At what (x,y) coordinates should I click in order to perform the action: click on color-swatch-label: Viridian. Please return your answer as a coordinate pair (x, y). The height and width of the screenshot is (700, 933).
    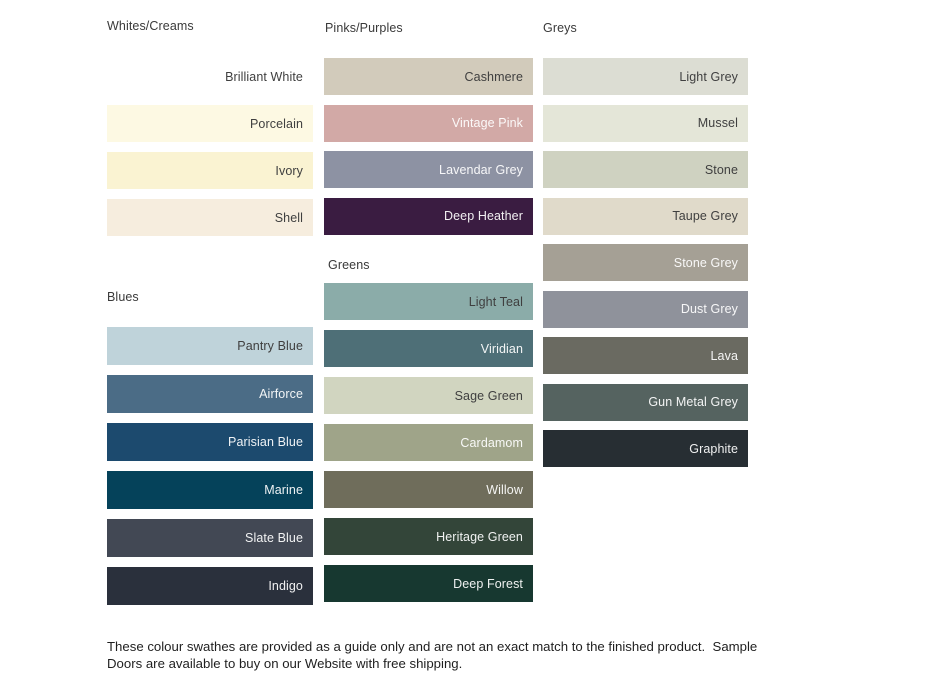
    Looking at the image, I should click on (501, 348).